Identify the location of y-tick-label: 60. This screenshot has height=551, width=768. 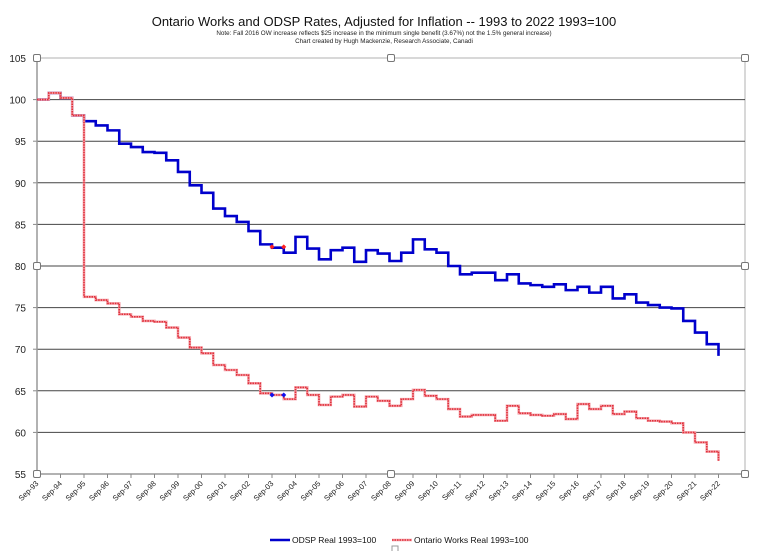
(21, 433).